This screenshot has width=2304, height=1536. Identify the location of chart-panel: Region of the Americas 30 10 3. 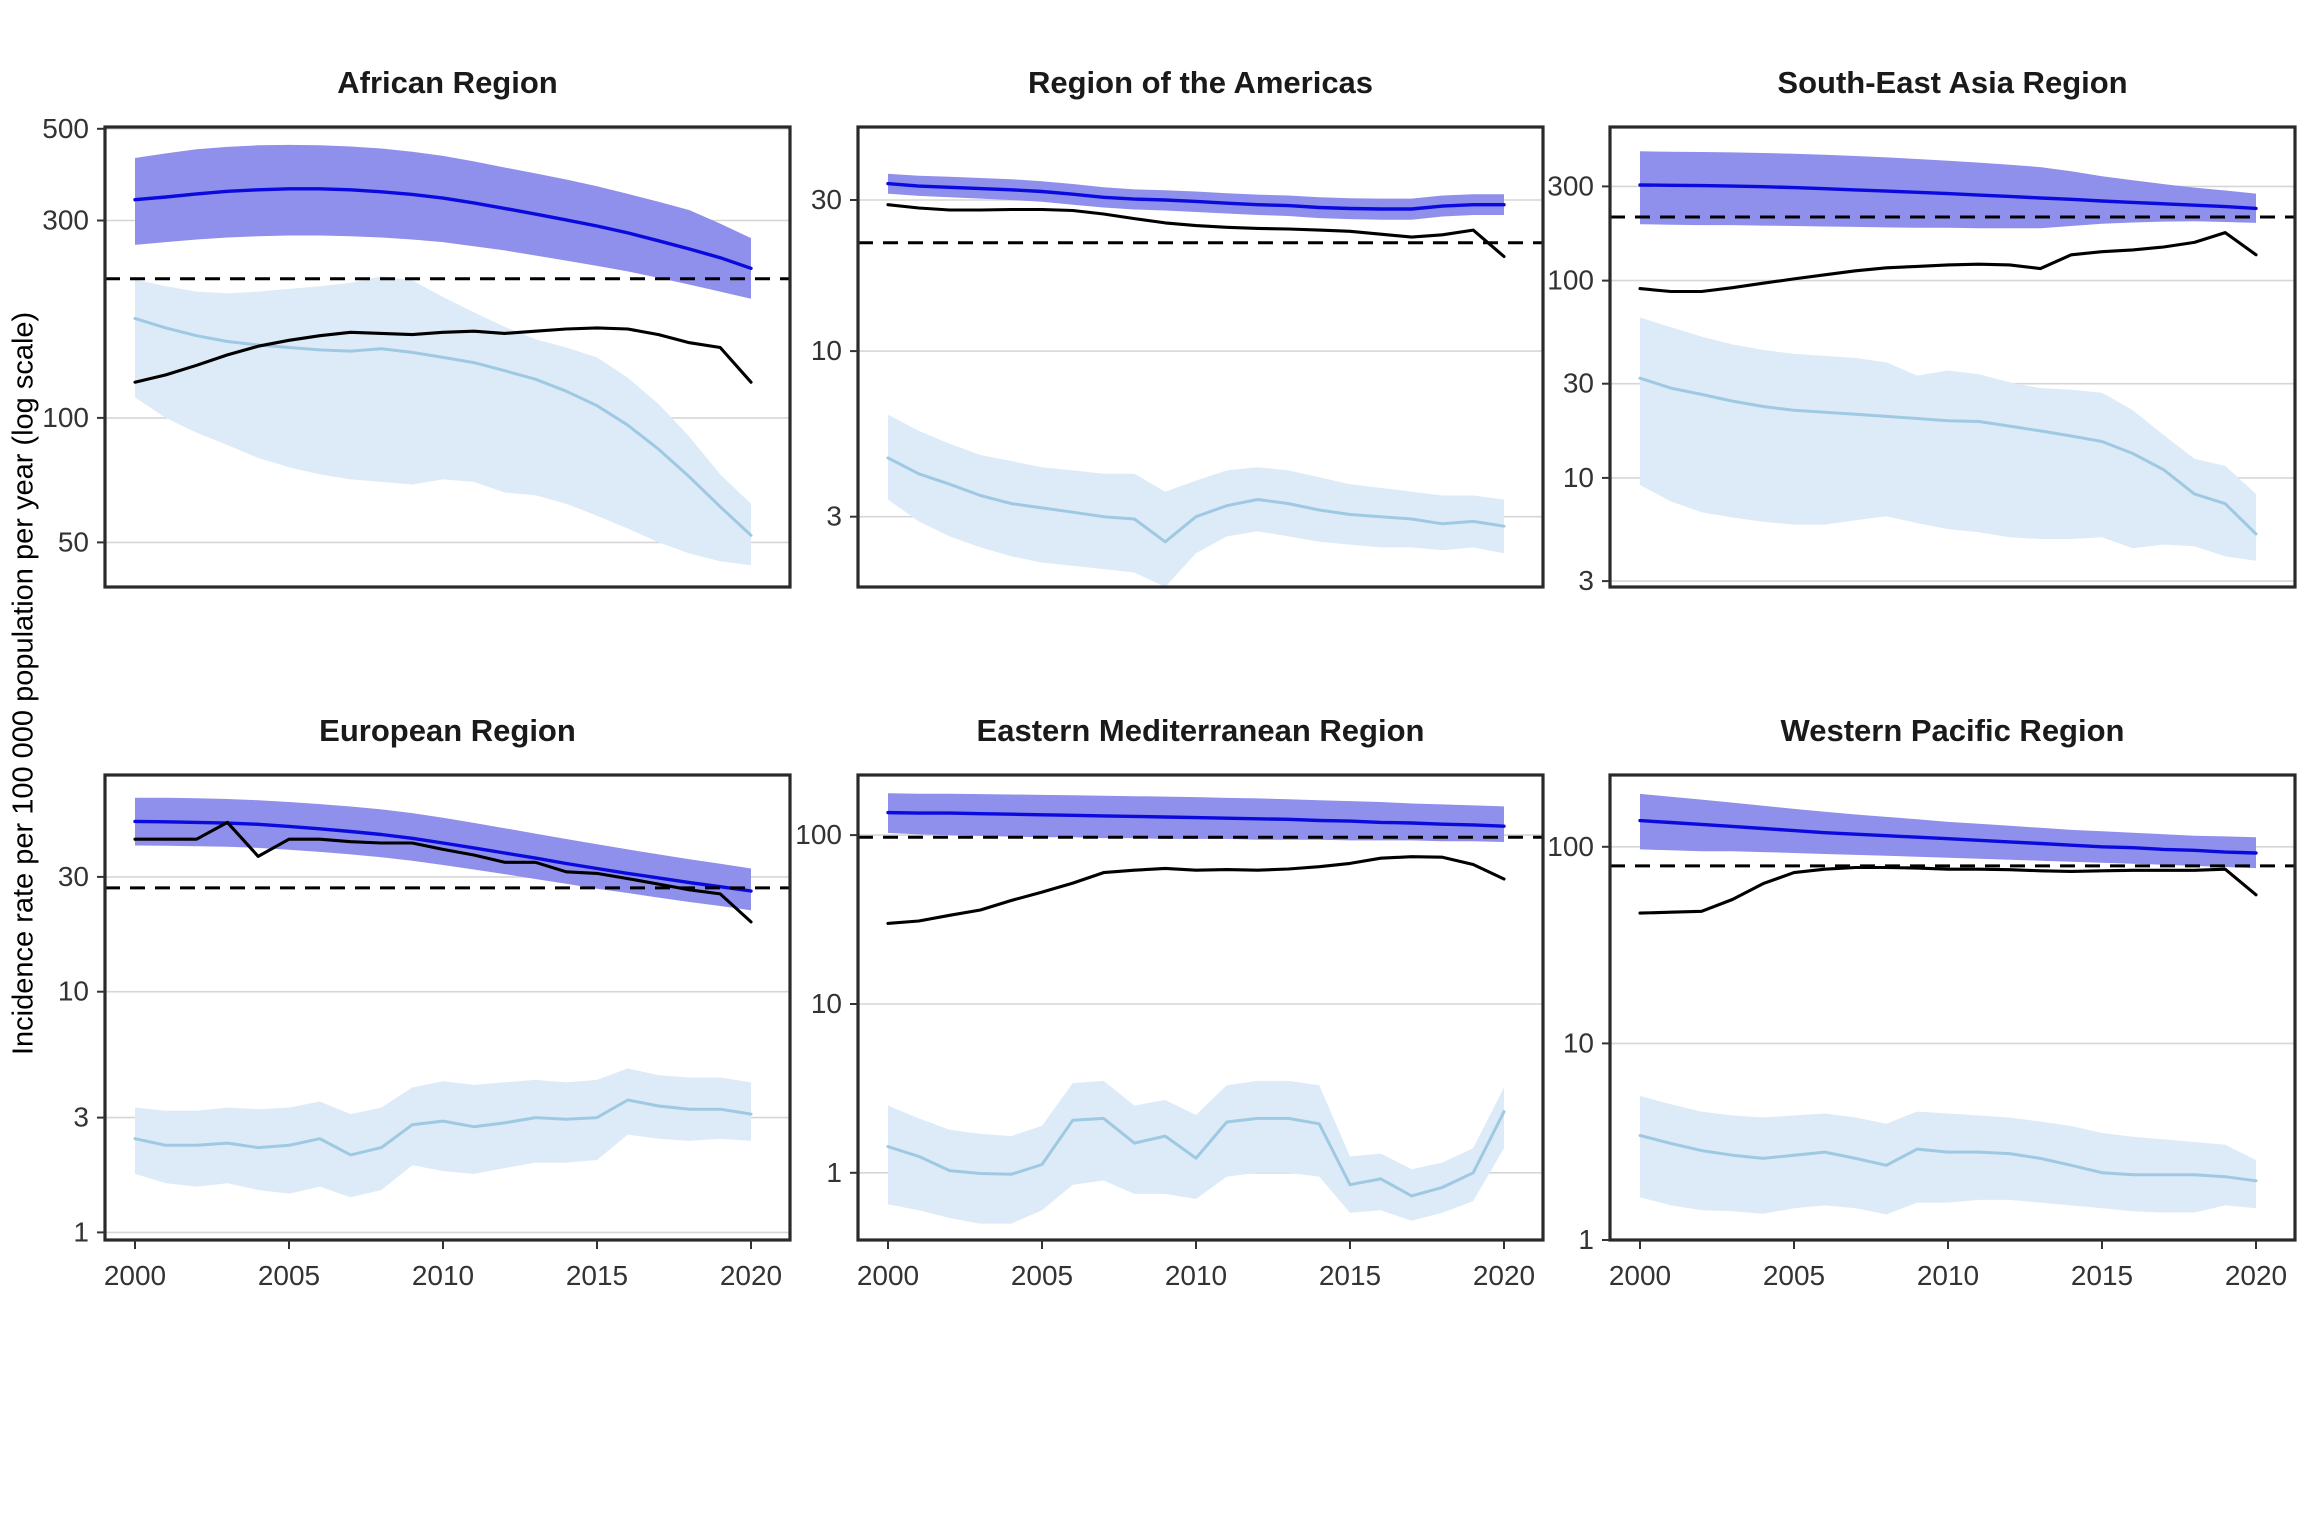
(1158, 373).